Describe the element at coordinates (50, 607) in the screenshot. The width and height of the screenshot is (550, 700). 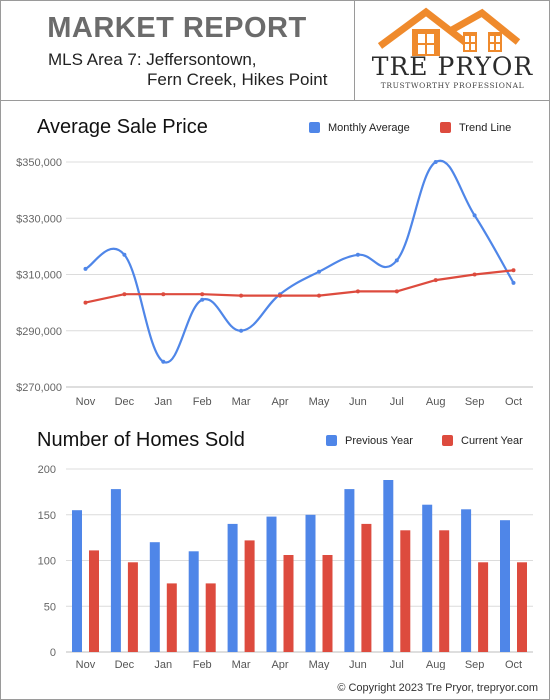
I see `y-tick-label: 50` at that location.